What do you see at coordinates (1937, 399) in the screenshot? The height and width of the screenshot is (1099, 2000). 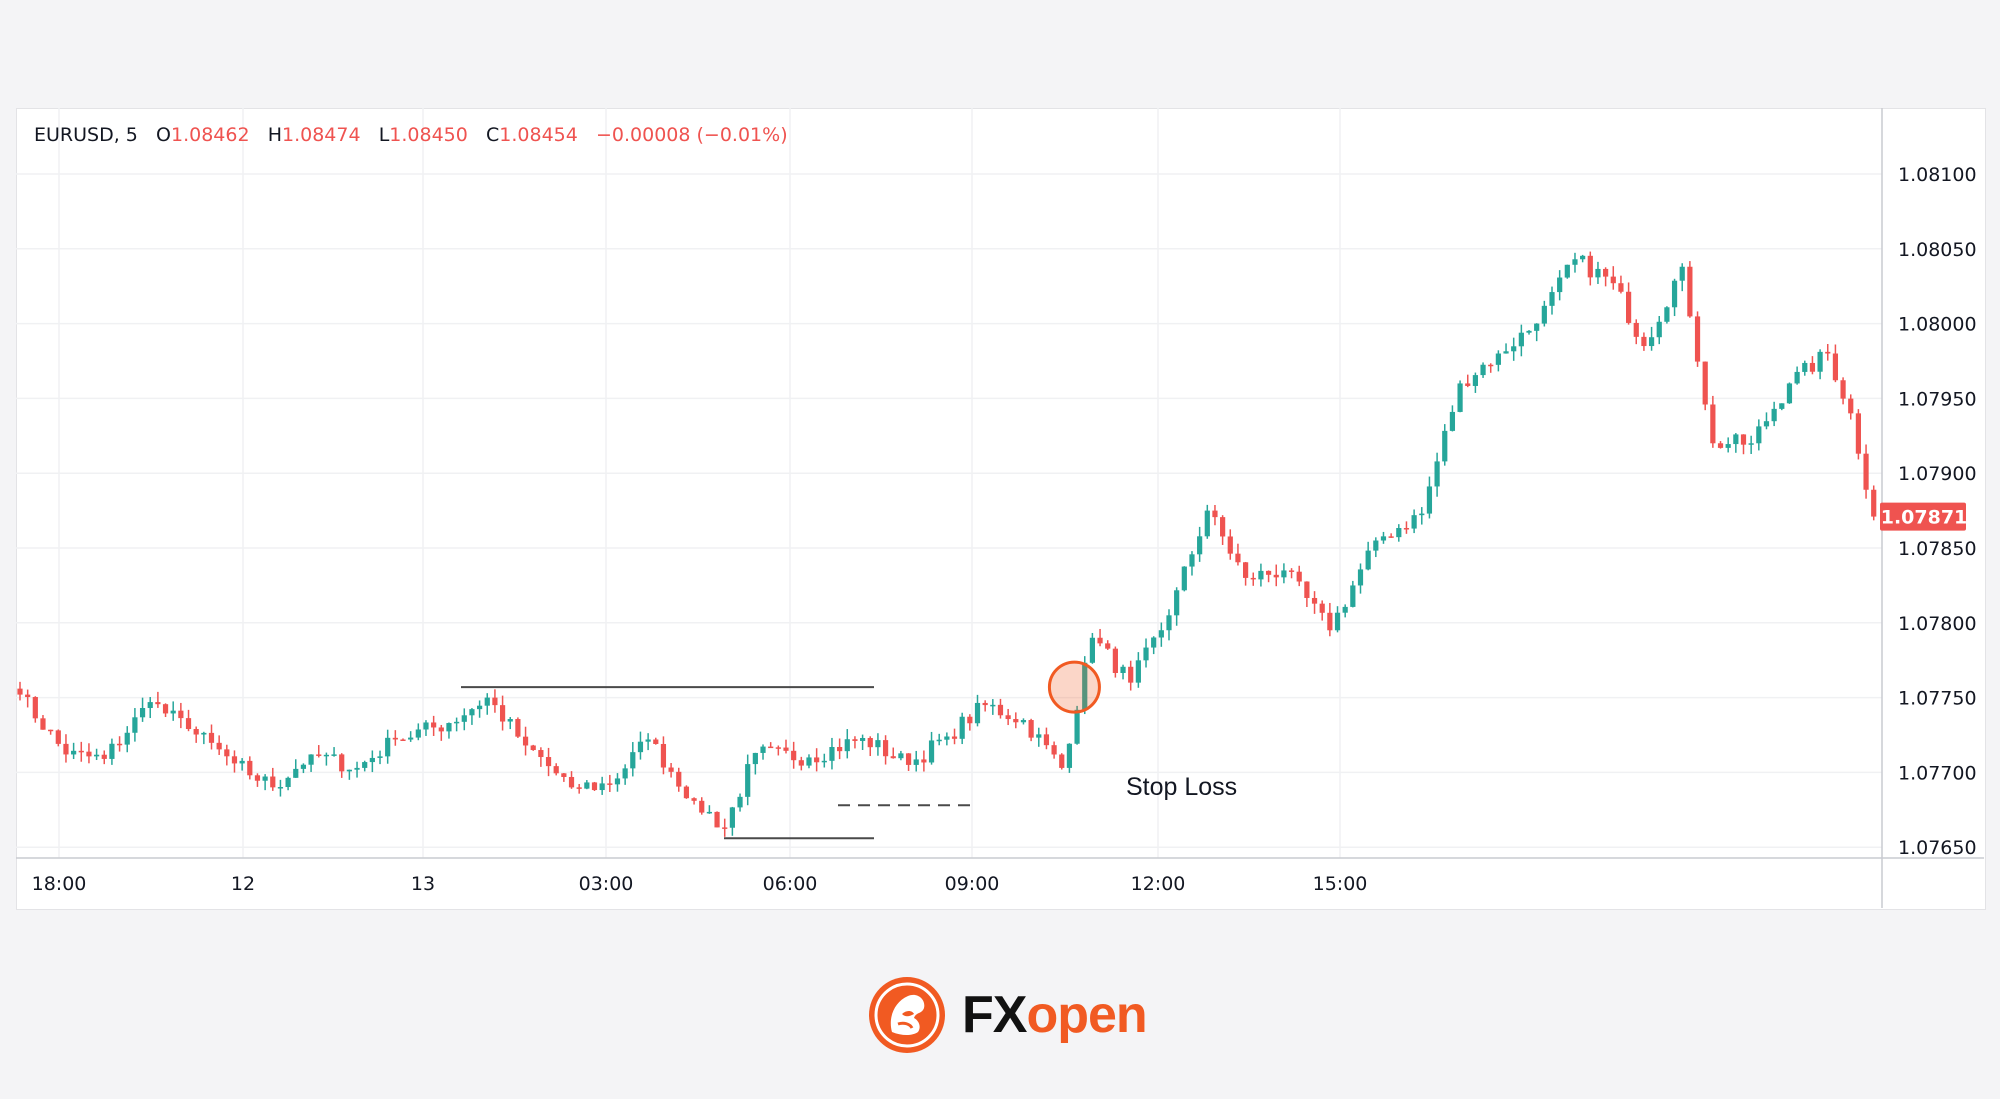 I see `price-tick-label: 1.07950` at bounding box center [1937, 399].